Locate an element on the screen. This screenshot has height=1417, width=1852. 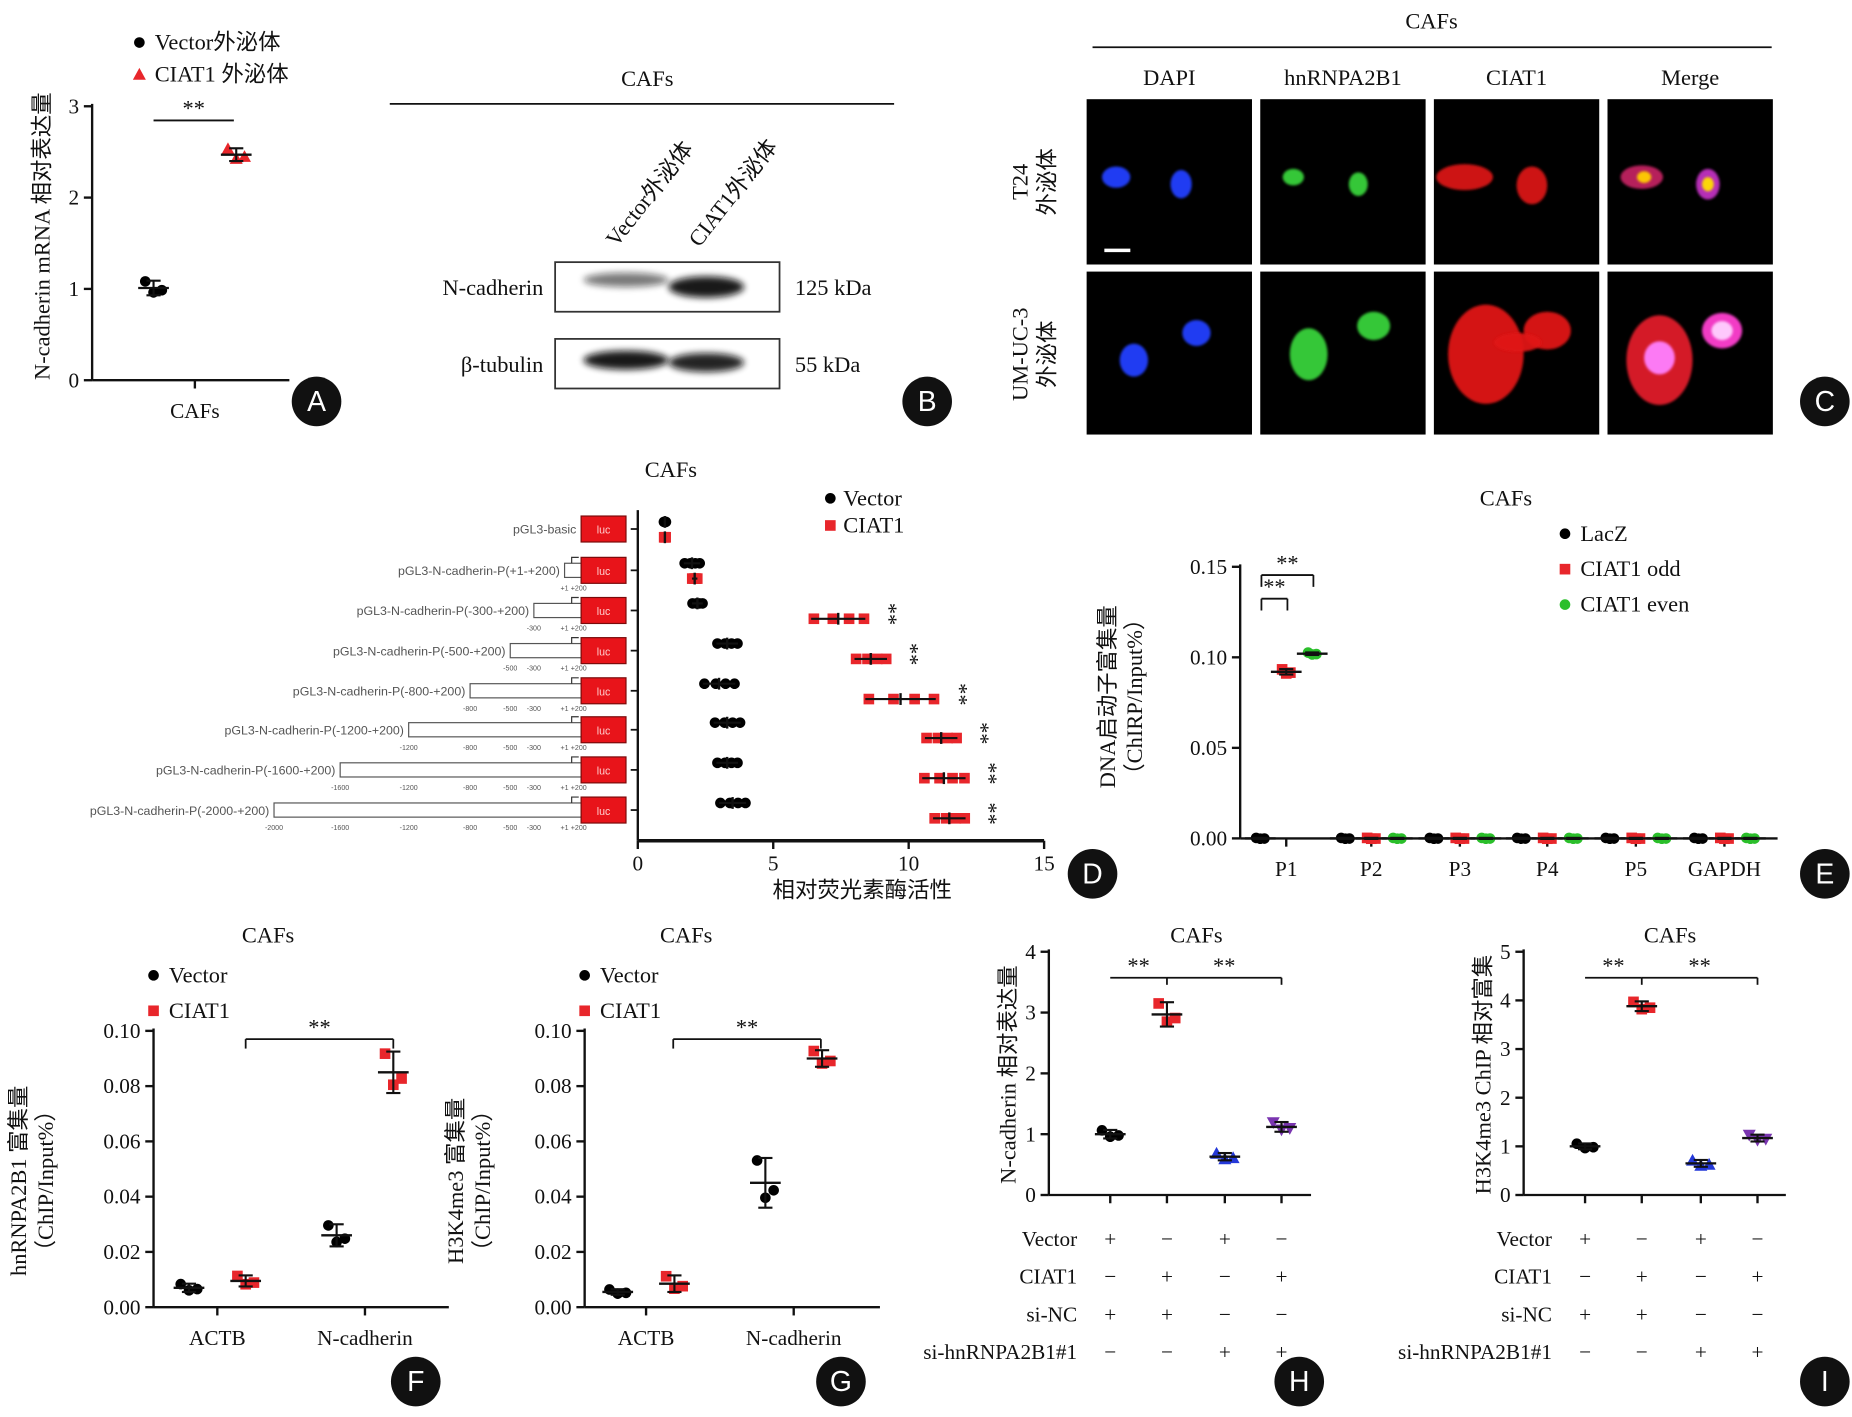
lane-label: CIAT1外泌体 is located at coordinates (732, 193).